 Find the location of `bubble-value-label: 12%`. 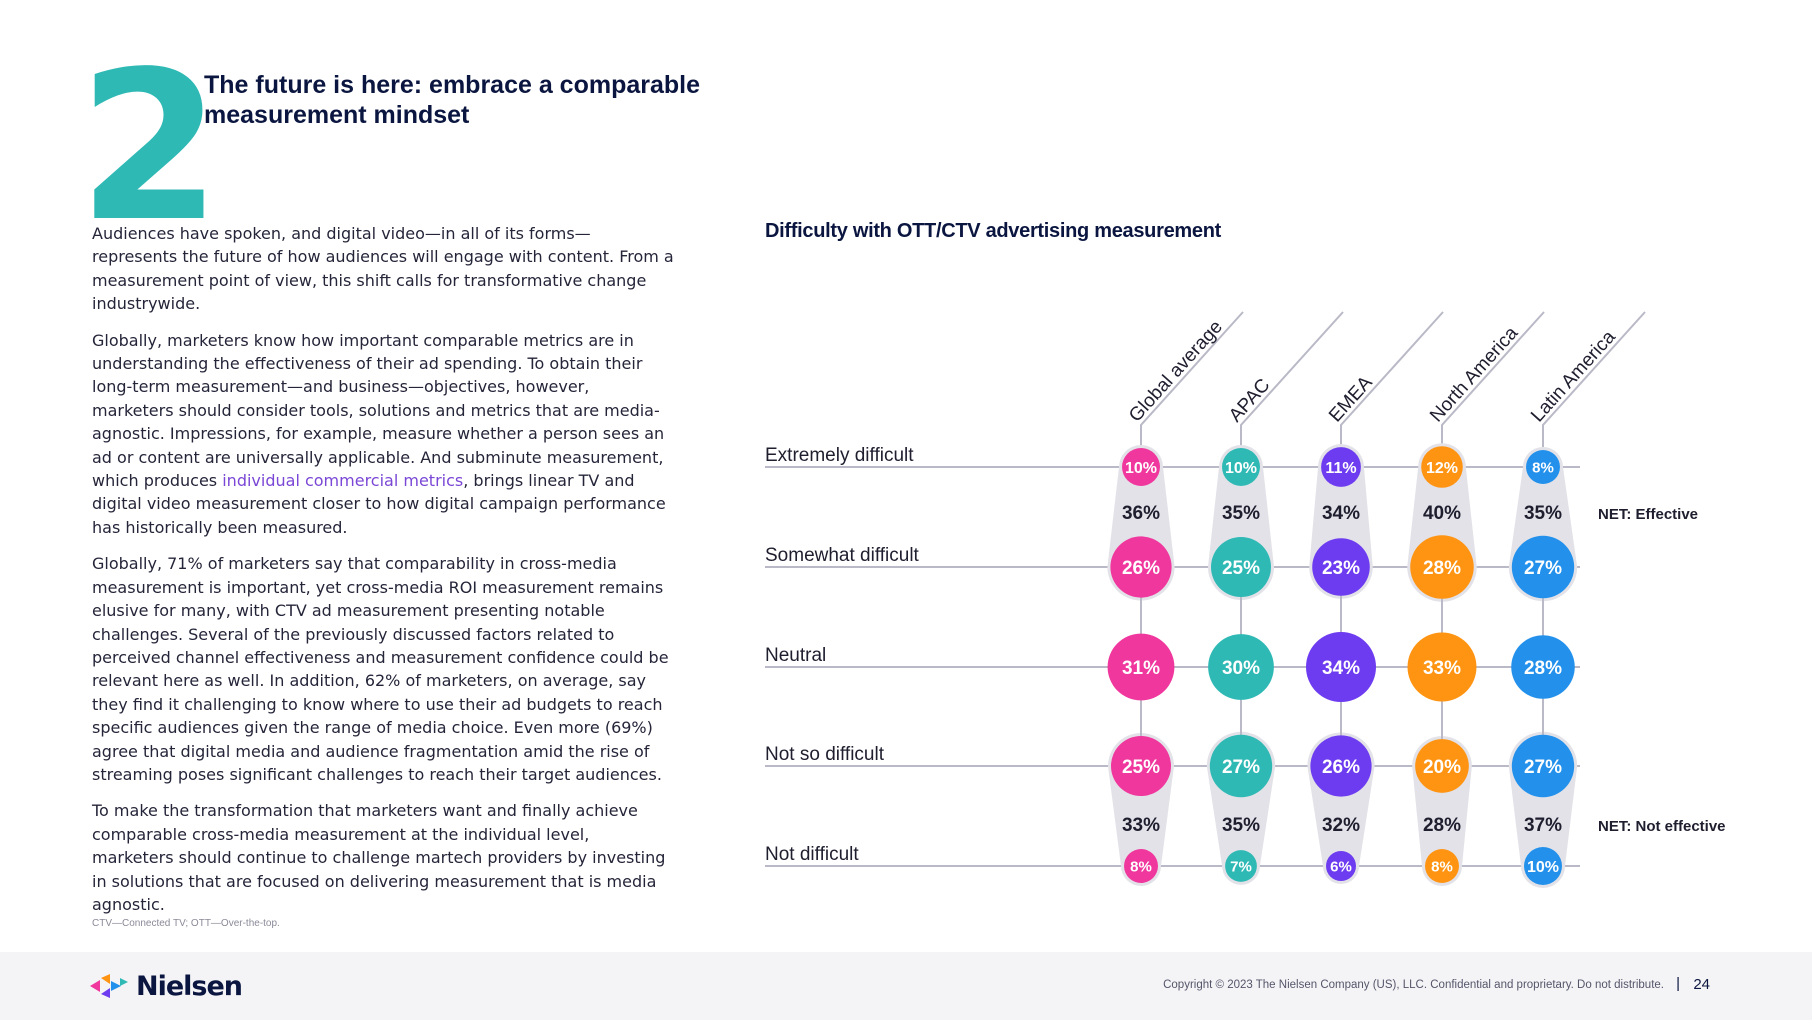

bubble-value-label: 12% is located at coordinates (1442, 468).